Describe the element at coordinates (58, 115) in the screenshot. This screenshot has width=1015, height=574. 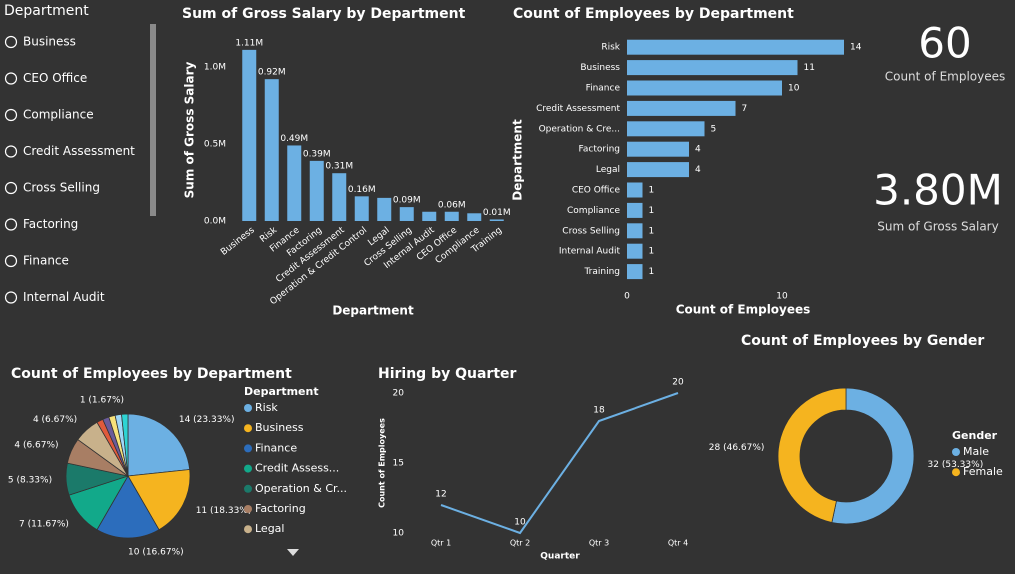
I see `slicer-item: Compliance` at that location.